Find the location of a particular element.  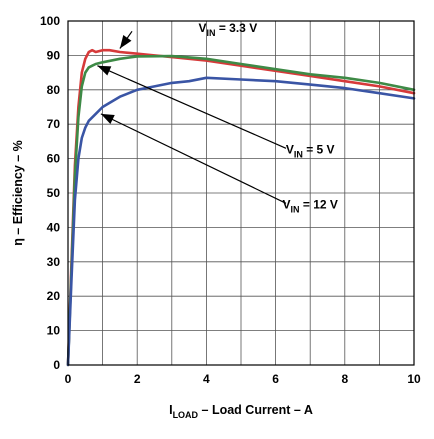

annotation-label-value: = 12 V is located at coordinates (319, 204).